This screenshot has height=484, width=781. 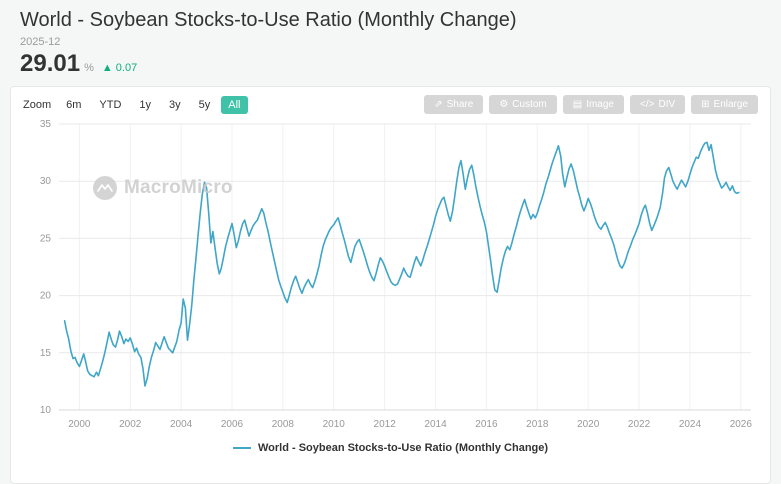 I want to click on svg-text: 2004, so click(x=181, y=424).